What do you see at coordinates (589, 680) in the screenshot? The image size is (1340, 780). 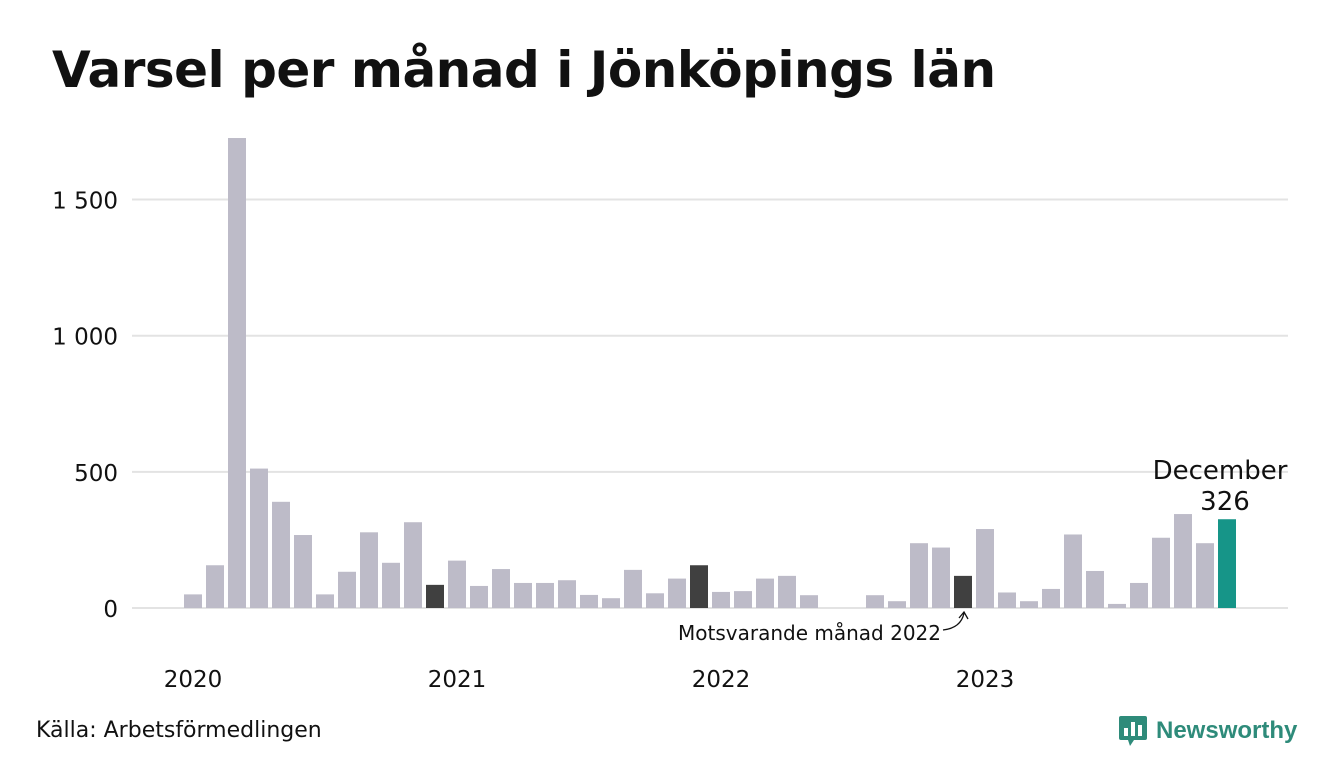 I see `x-axis-tick-labels: 2020 2021 2022 2023` at bounding box center [589, 680].